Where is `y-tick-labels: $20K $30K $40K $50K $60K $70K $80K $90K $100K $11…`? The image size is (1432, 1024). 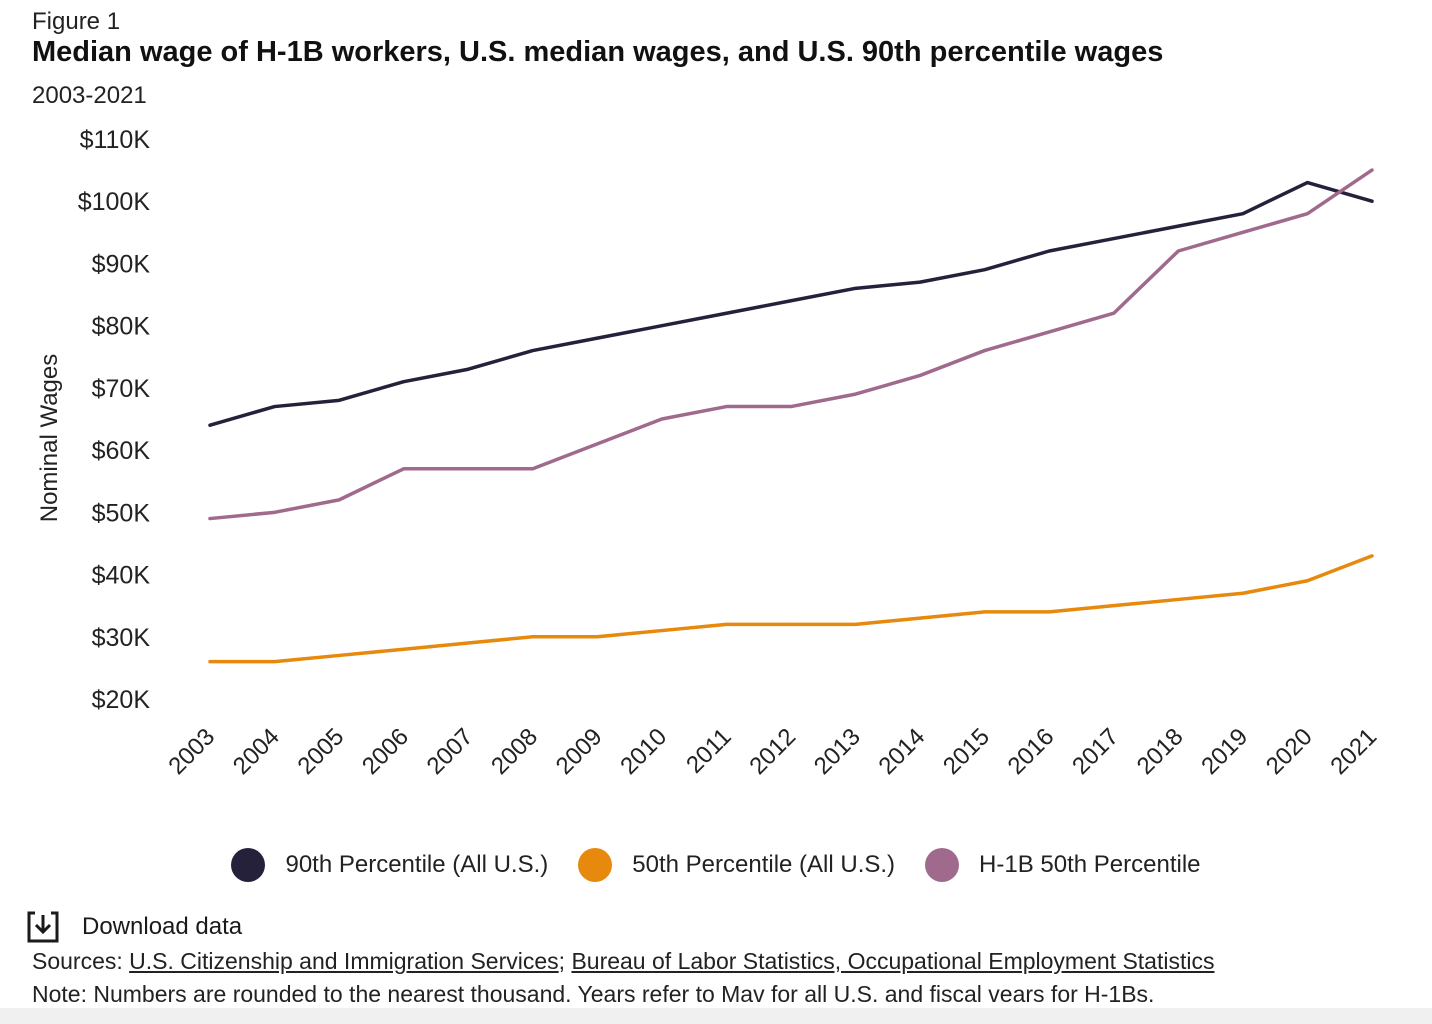
y-tick-labels: $20K $30K $40K $50K $60K $70K $80K $90K $100K $11… is located at coordinates (114, 420).